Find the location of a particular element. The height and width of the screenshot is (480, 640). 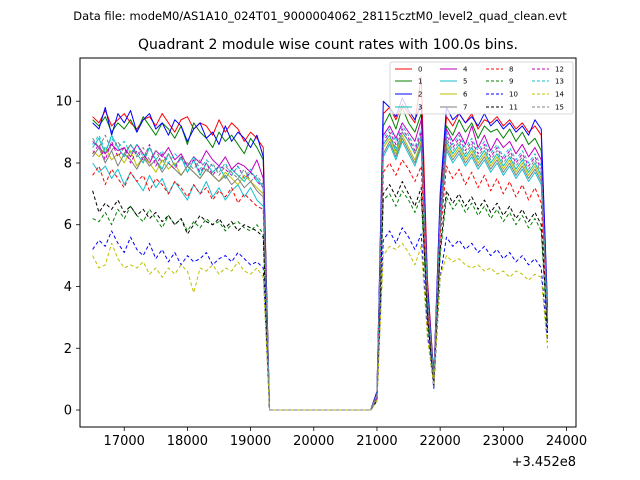

legend-label-15: 15 is located at coordinates (559, 108).